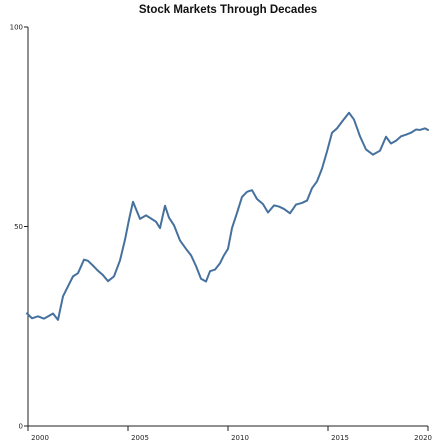 The width and height of the screenshot is (435, 448). I want to click on y-tick-label: 50, so click(18, 227).